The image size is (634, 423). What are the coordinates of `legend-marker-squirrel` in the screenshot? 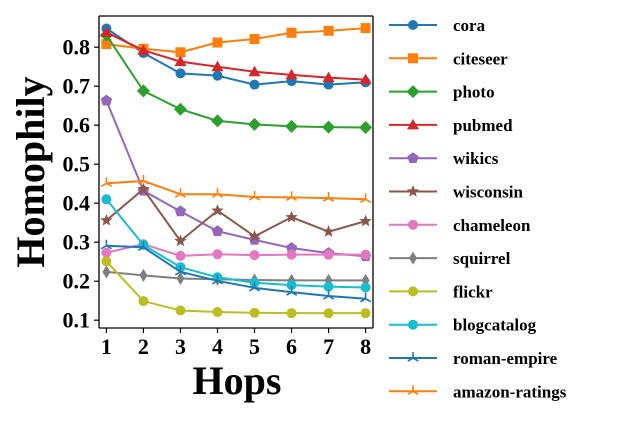 It's located at (413, 258).